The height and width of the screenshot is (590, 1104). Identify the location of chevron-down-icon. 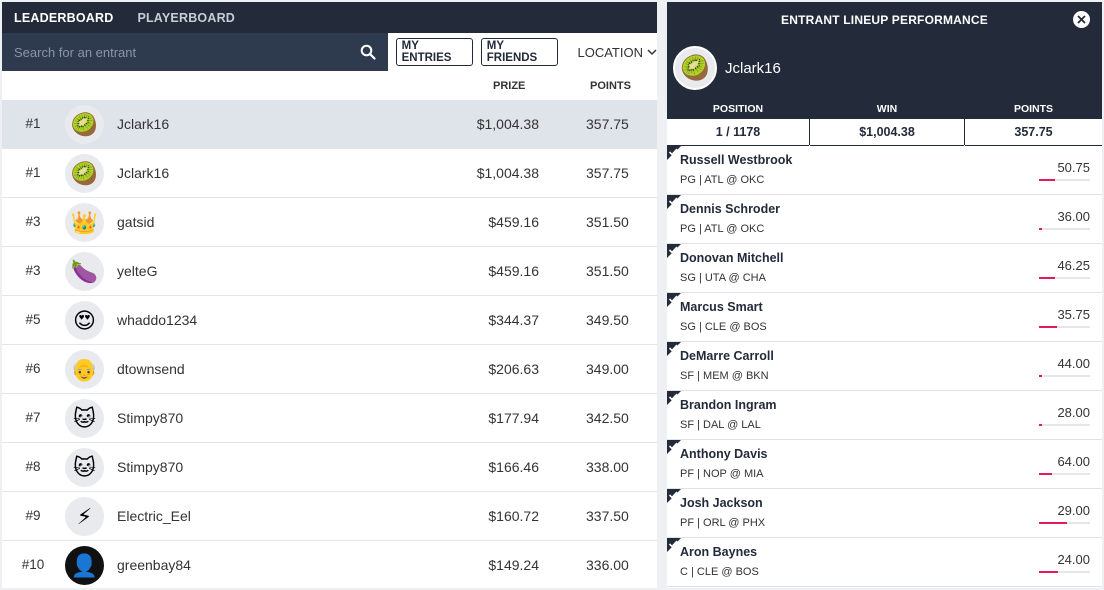
(652, 51).